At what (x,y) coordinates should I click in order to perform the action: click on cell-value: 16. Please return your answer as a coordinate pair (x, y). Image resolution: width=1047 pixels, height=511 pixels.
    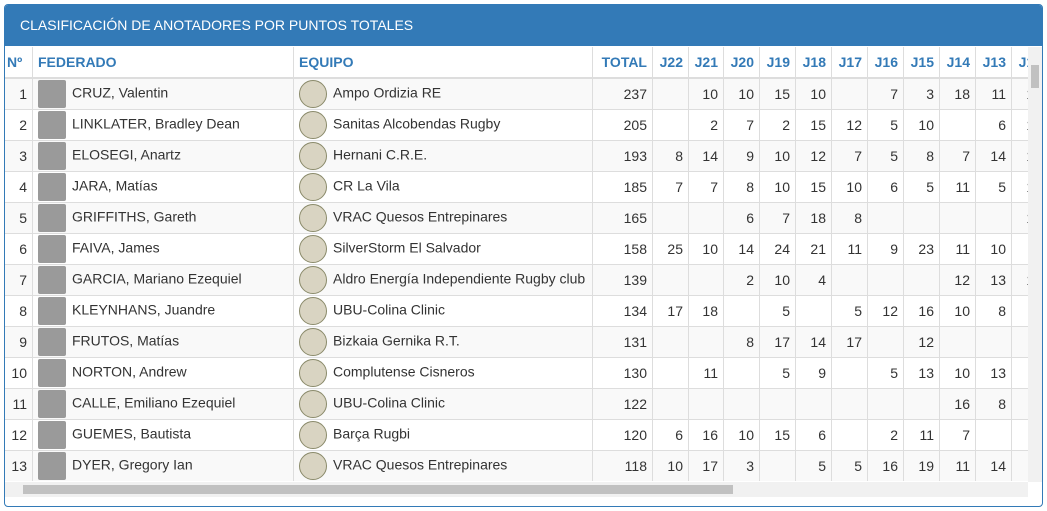
    Looking at the image, I should click on (1027, 125).